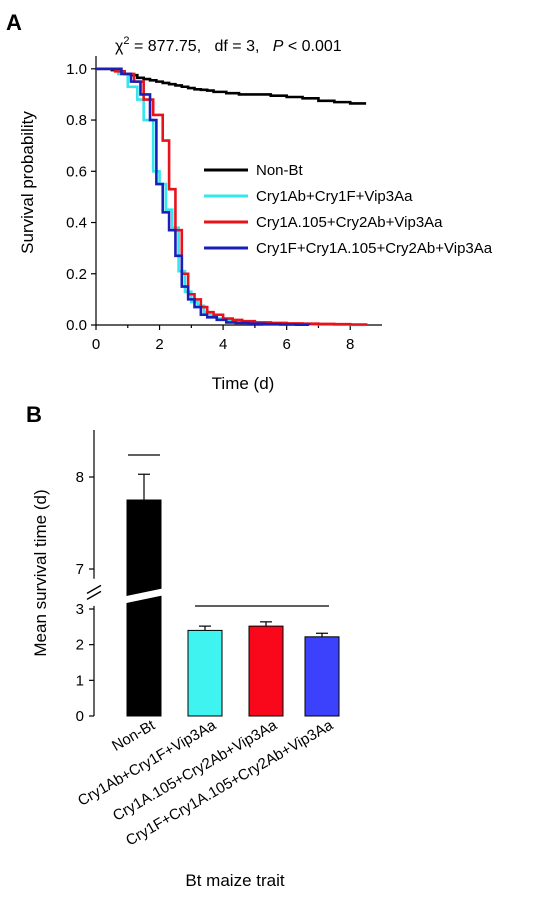 Image resolution: width=550 pixels, height=900 pixels. I want to click on survival-x-tick-label: 4, so click(223, 344).